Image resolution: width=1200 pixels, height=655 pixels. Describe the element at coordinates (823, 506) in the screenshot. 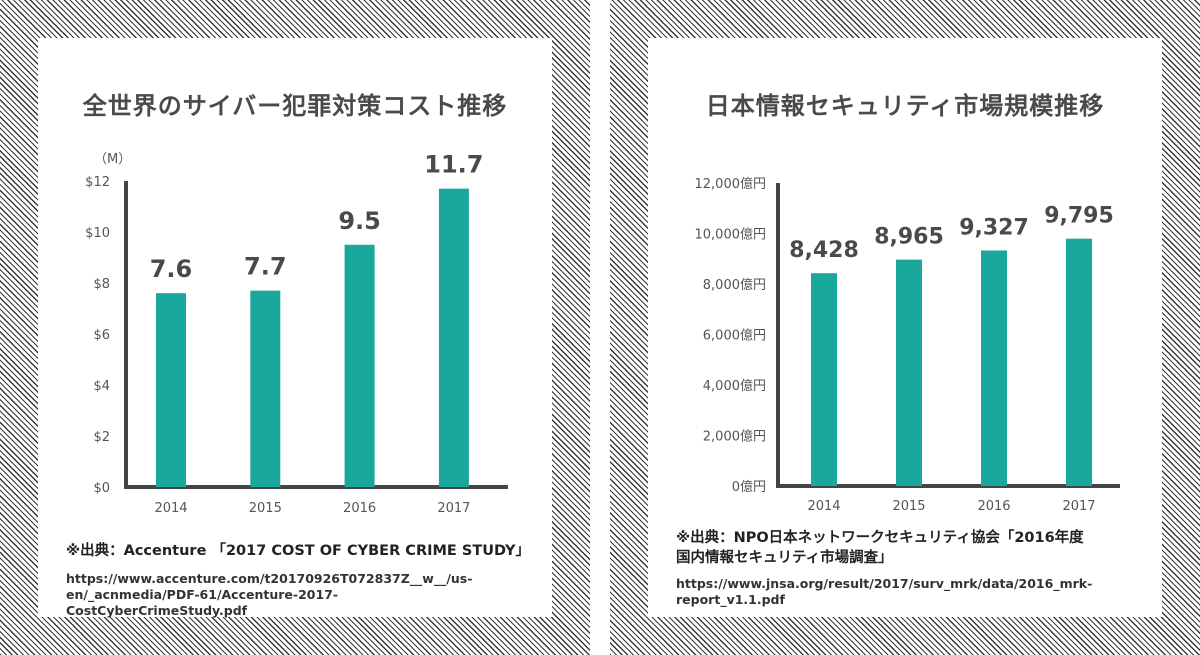

I see `right-category-label: 2014` at that location.